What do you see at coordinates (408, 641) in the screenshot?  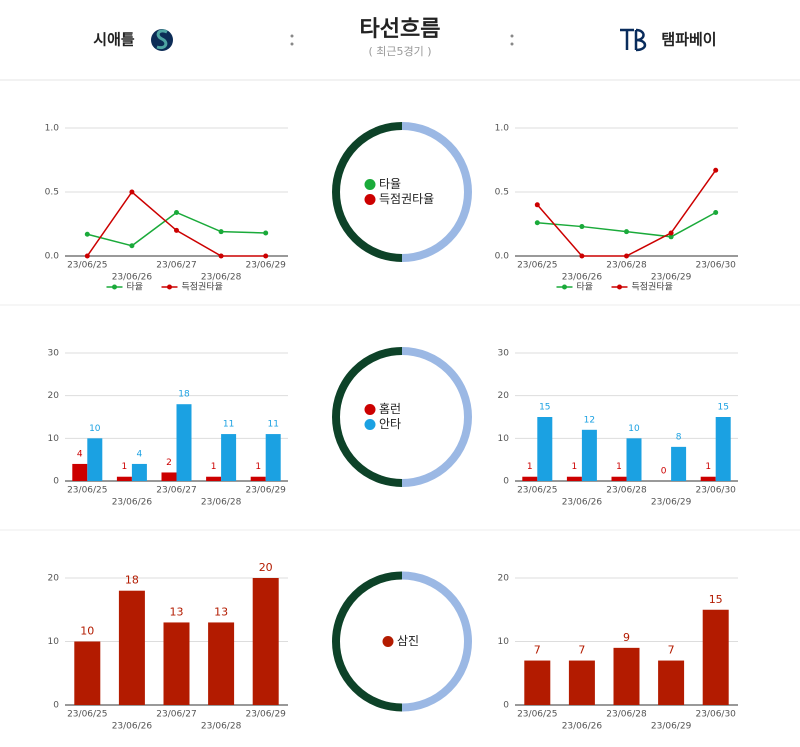 I see `legend-label: 삼진` at bounding box center [408, 641].